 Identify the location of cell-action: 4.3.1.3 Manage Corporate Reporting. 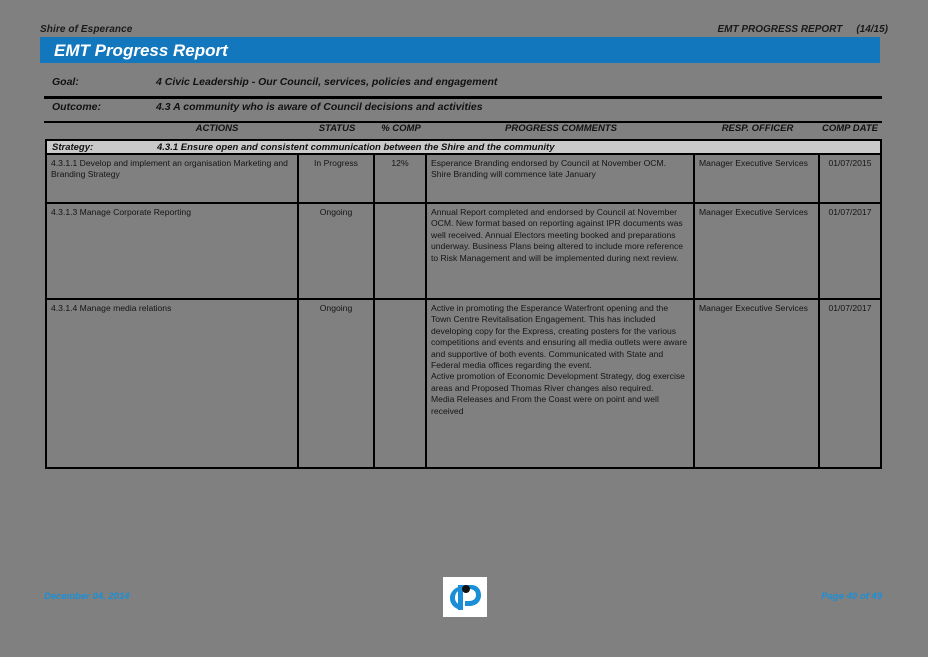
(173, 251).